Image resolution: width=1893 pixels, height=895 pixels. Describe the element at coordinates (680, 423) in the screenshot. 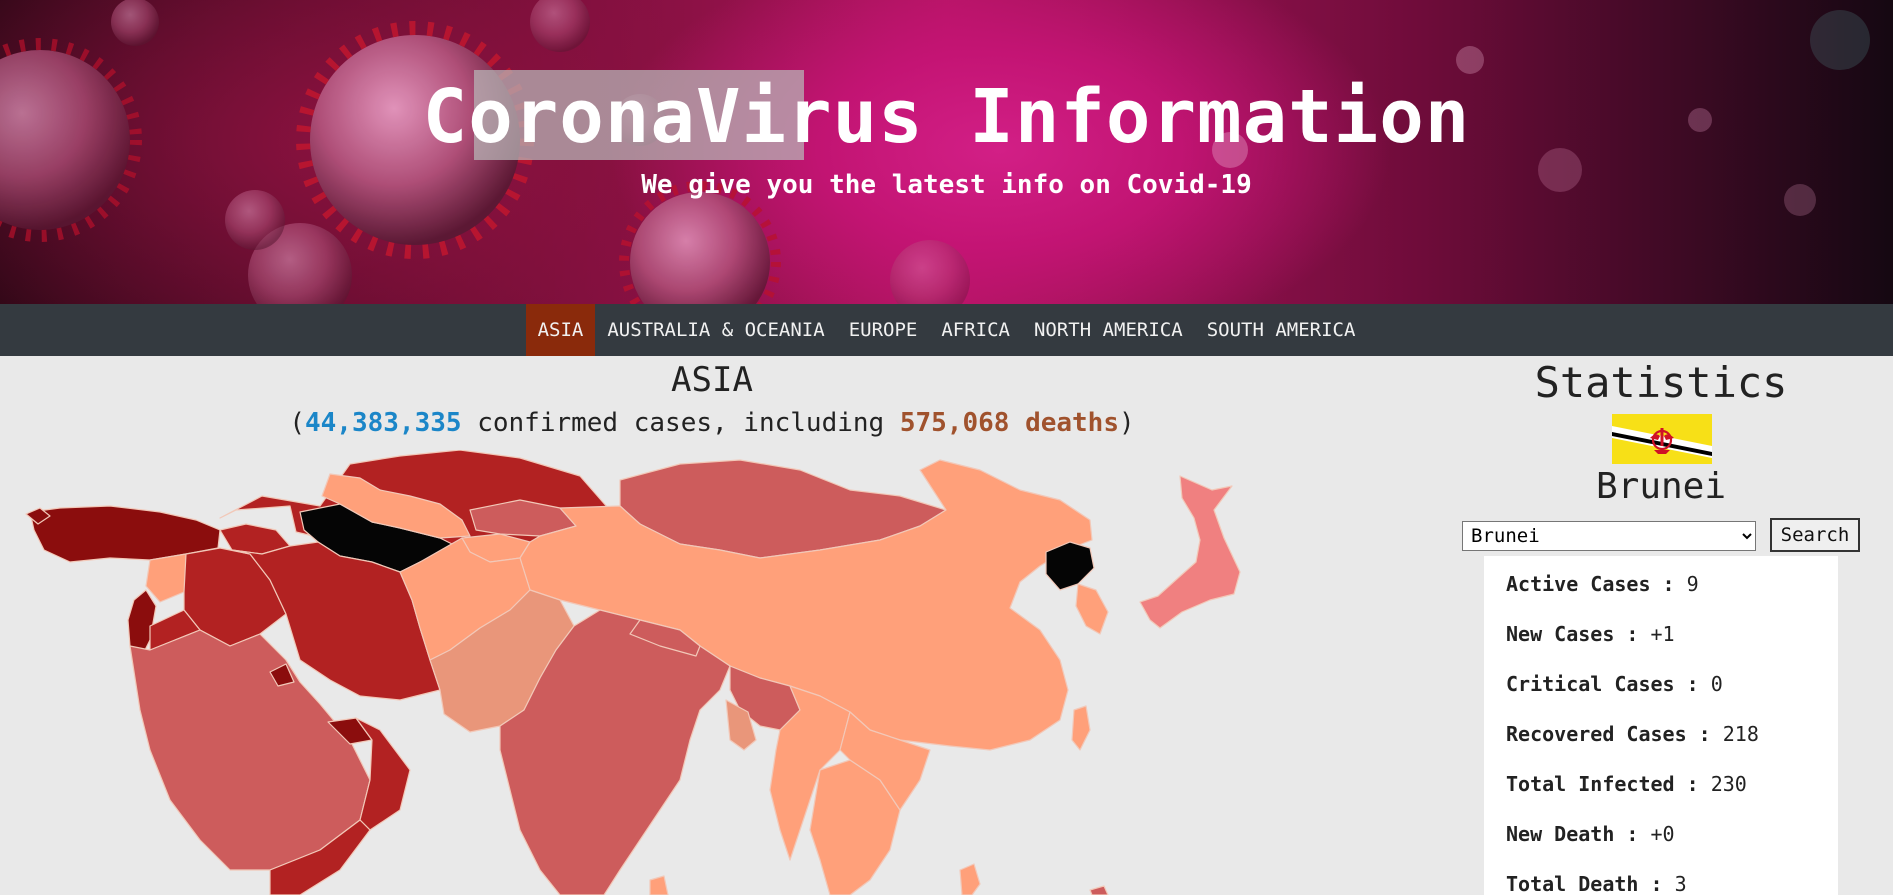

I see `summary-text: confirmed cases, including` at that location.